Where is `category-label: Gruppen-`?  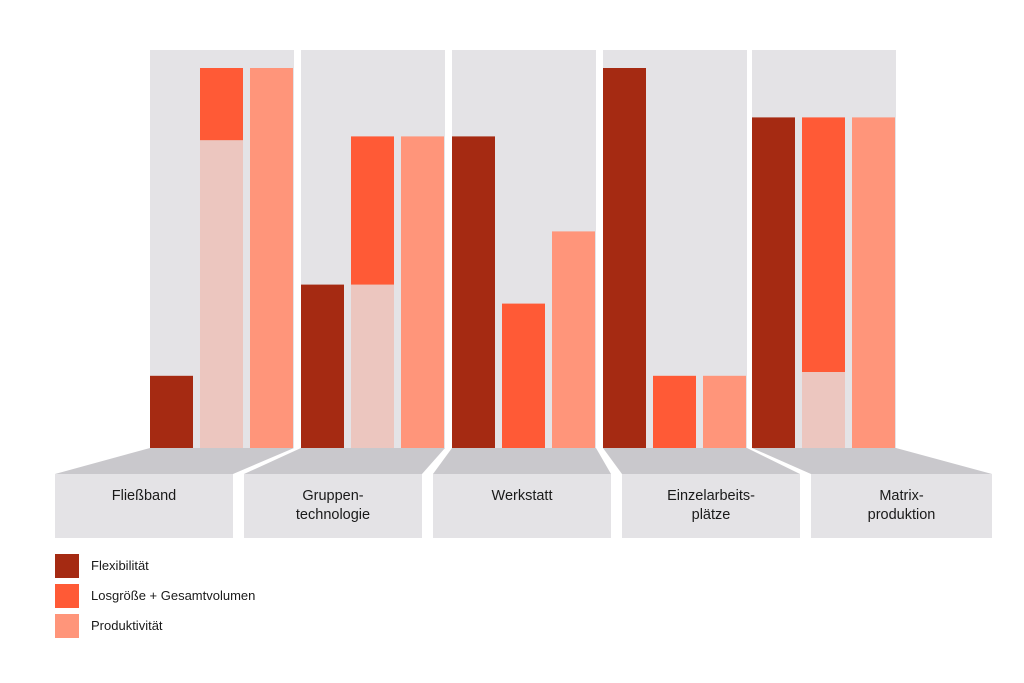 category-label: Gruppen- is located at coordinates (332, 496).